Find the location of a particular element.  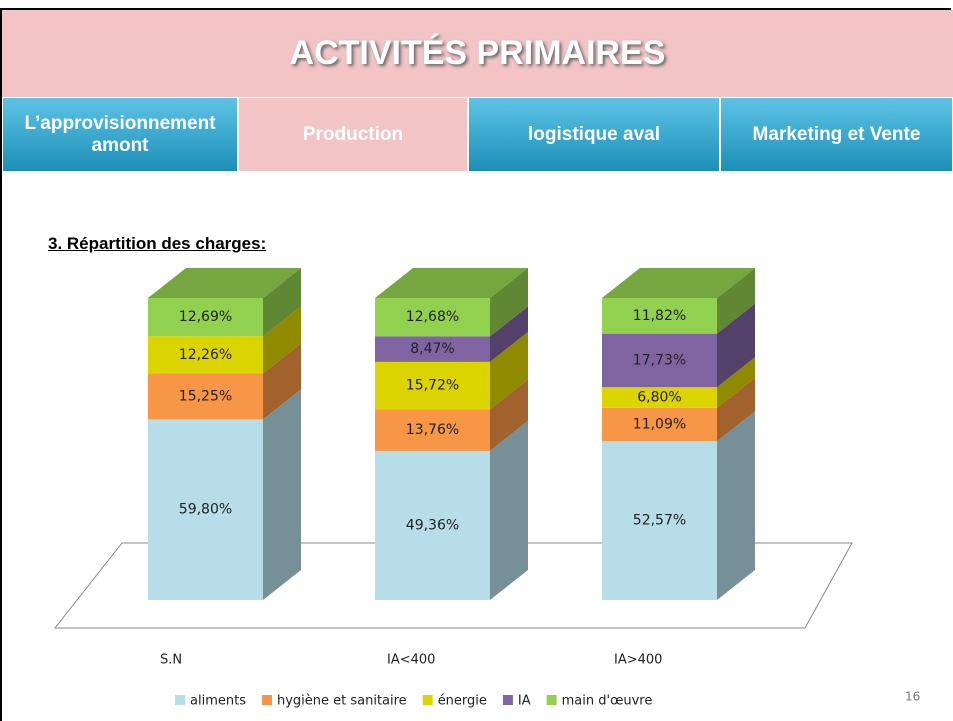

bar-segment: 49,36% is located at coordinates (451, 510).